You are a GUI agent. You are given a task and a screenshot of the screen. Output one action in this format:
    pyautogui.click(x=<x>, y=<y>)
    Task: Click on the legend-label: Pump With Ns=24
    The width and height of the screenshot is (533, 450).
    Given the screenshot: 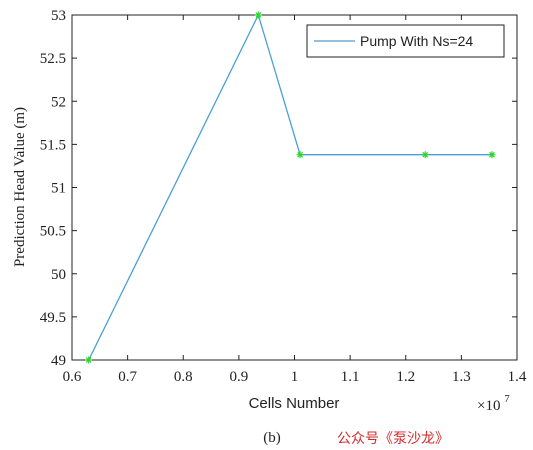 What is the action you would take?
    pyautogui.click(x=416, y=41)
    